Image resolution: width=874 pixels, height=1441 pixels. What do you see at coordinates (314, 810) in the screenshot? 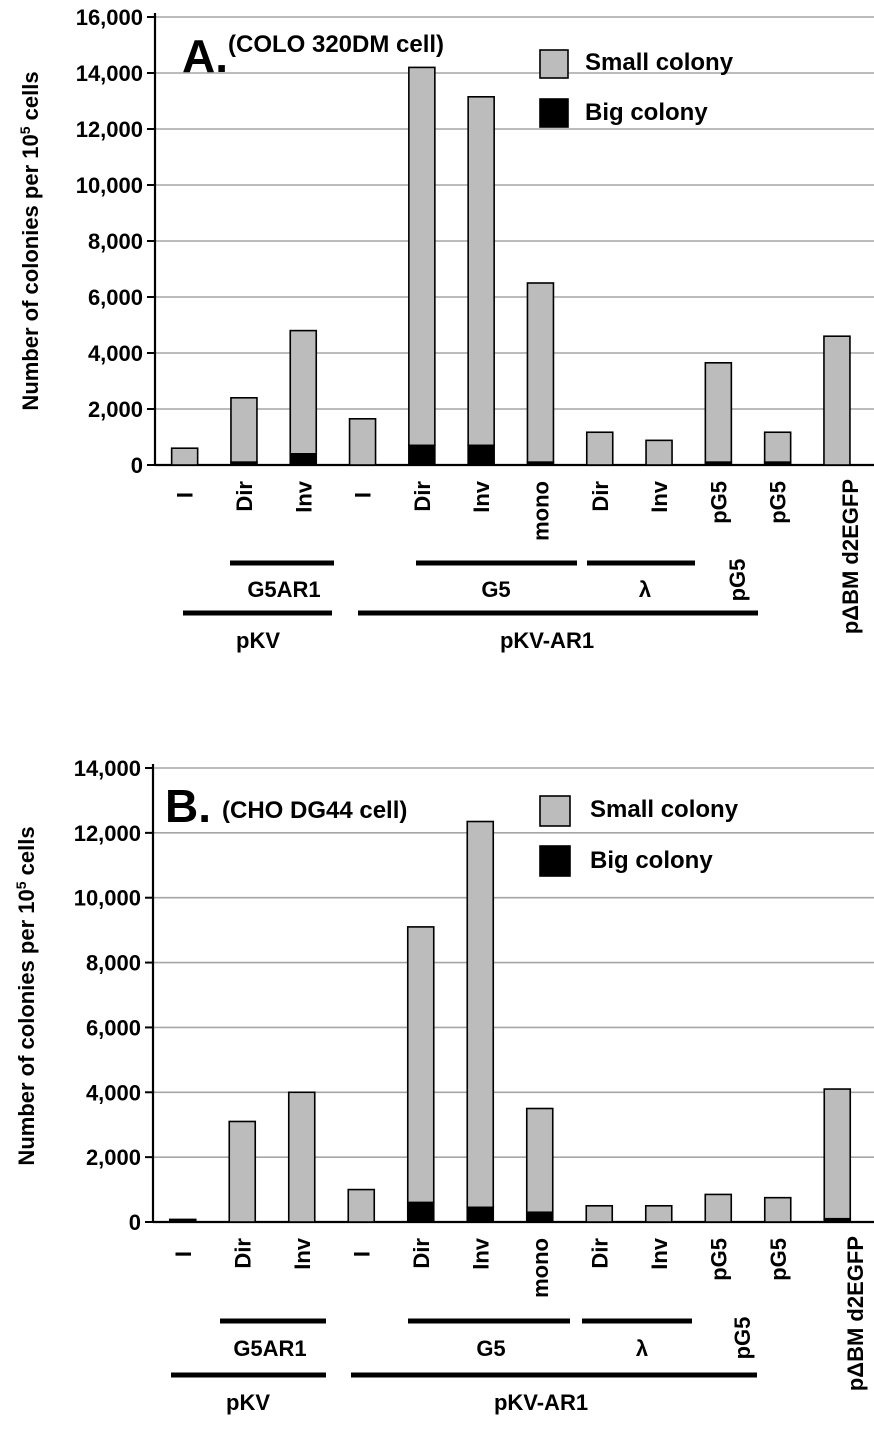
I see `chart-title: (CHO DG44 cell)` at bounding box center [314, 810].